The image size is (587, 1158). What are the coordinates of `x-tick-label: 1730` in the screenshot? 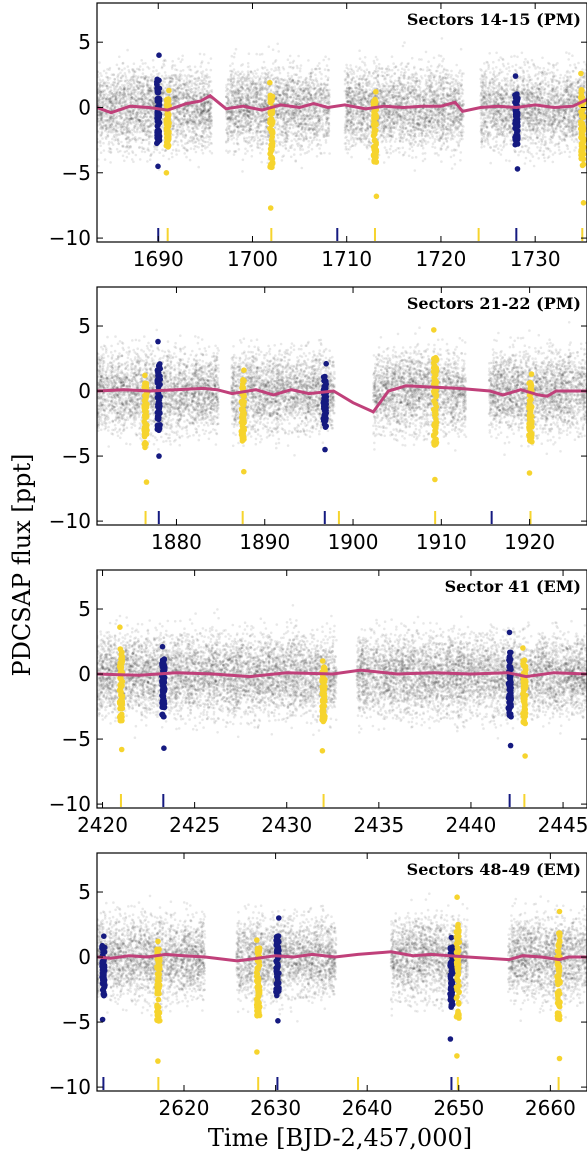 It's located at (535, 259).